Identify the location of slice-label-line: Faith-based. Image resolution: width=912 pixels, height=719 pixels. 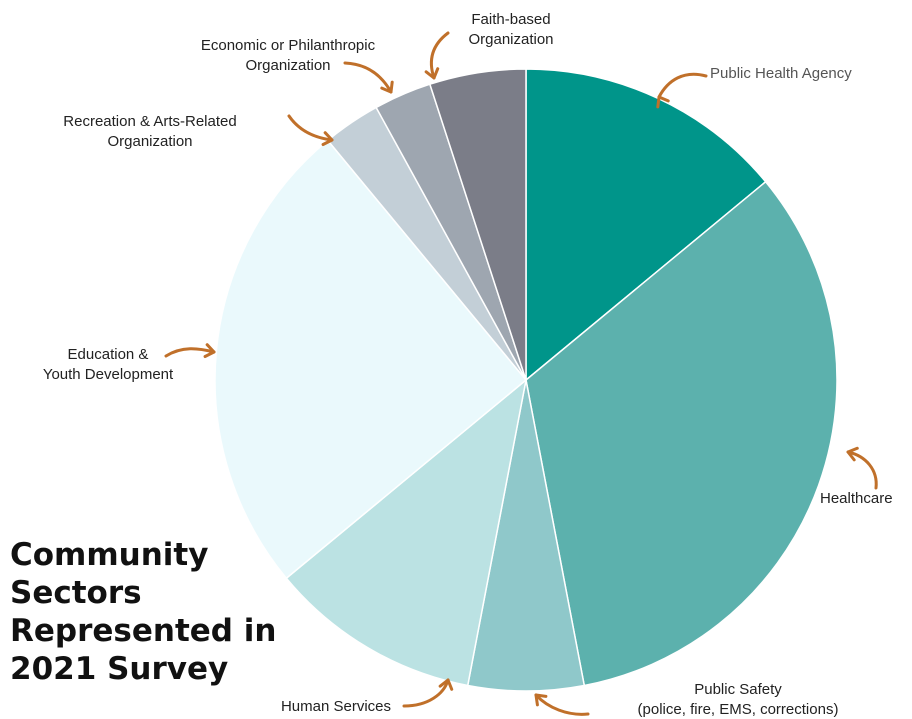
(510, 19).